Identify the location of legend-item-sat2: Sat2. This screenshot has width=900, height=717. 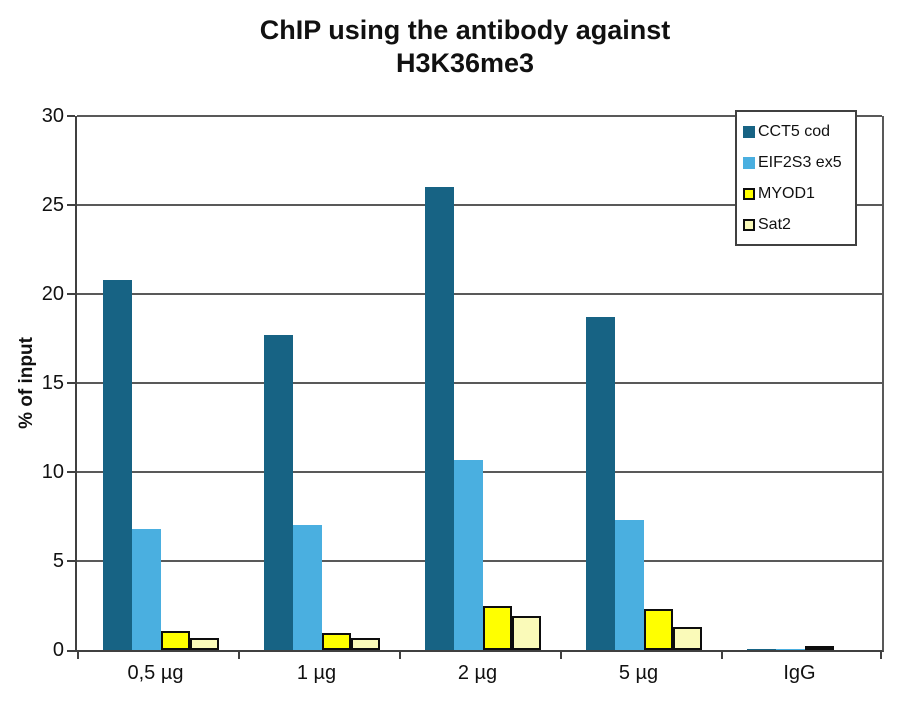
(796, 225).